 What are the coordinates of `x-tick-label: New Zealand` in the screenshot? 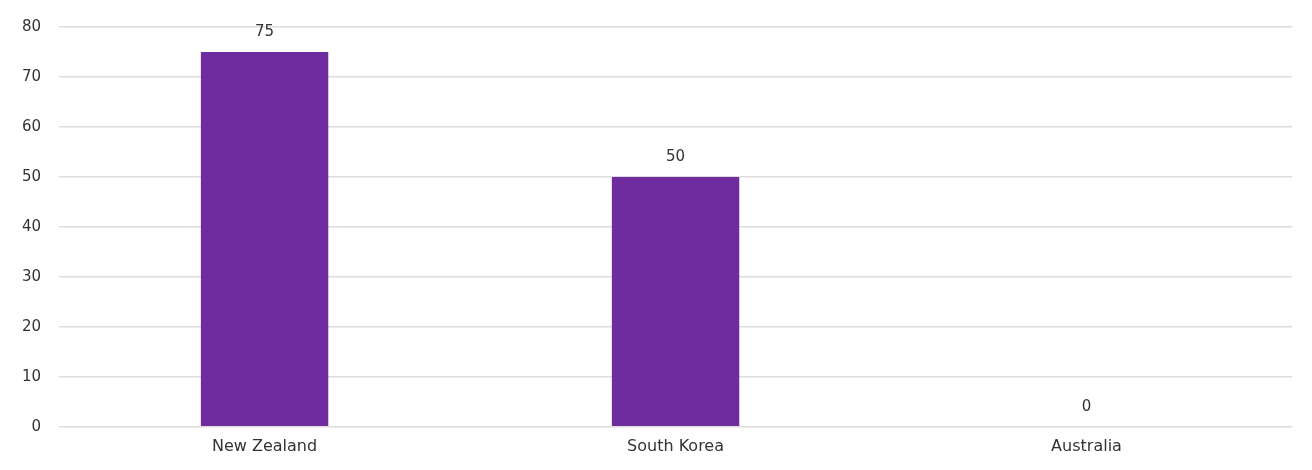 It's located at (265, 445).